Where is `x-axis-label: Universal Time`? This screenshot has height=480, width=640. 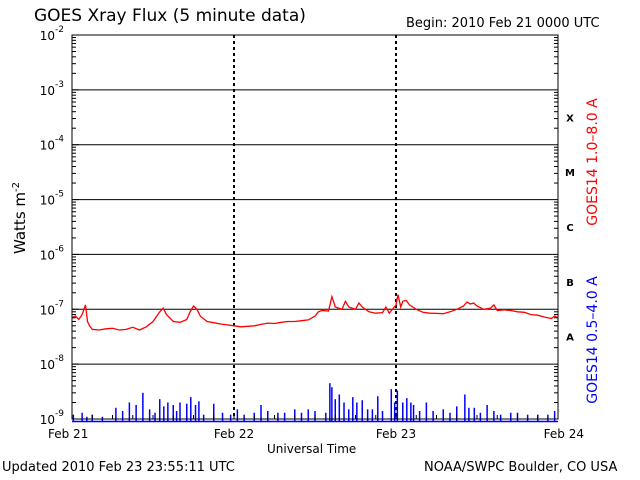
x-axis-label: Universal Time is located at coordinates (312, 449).